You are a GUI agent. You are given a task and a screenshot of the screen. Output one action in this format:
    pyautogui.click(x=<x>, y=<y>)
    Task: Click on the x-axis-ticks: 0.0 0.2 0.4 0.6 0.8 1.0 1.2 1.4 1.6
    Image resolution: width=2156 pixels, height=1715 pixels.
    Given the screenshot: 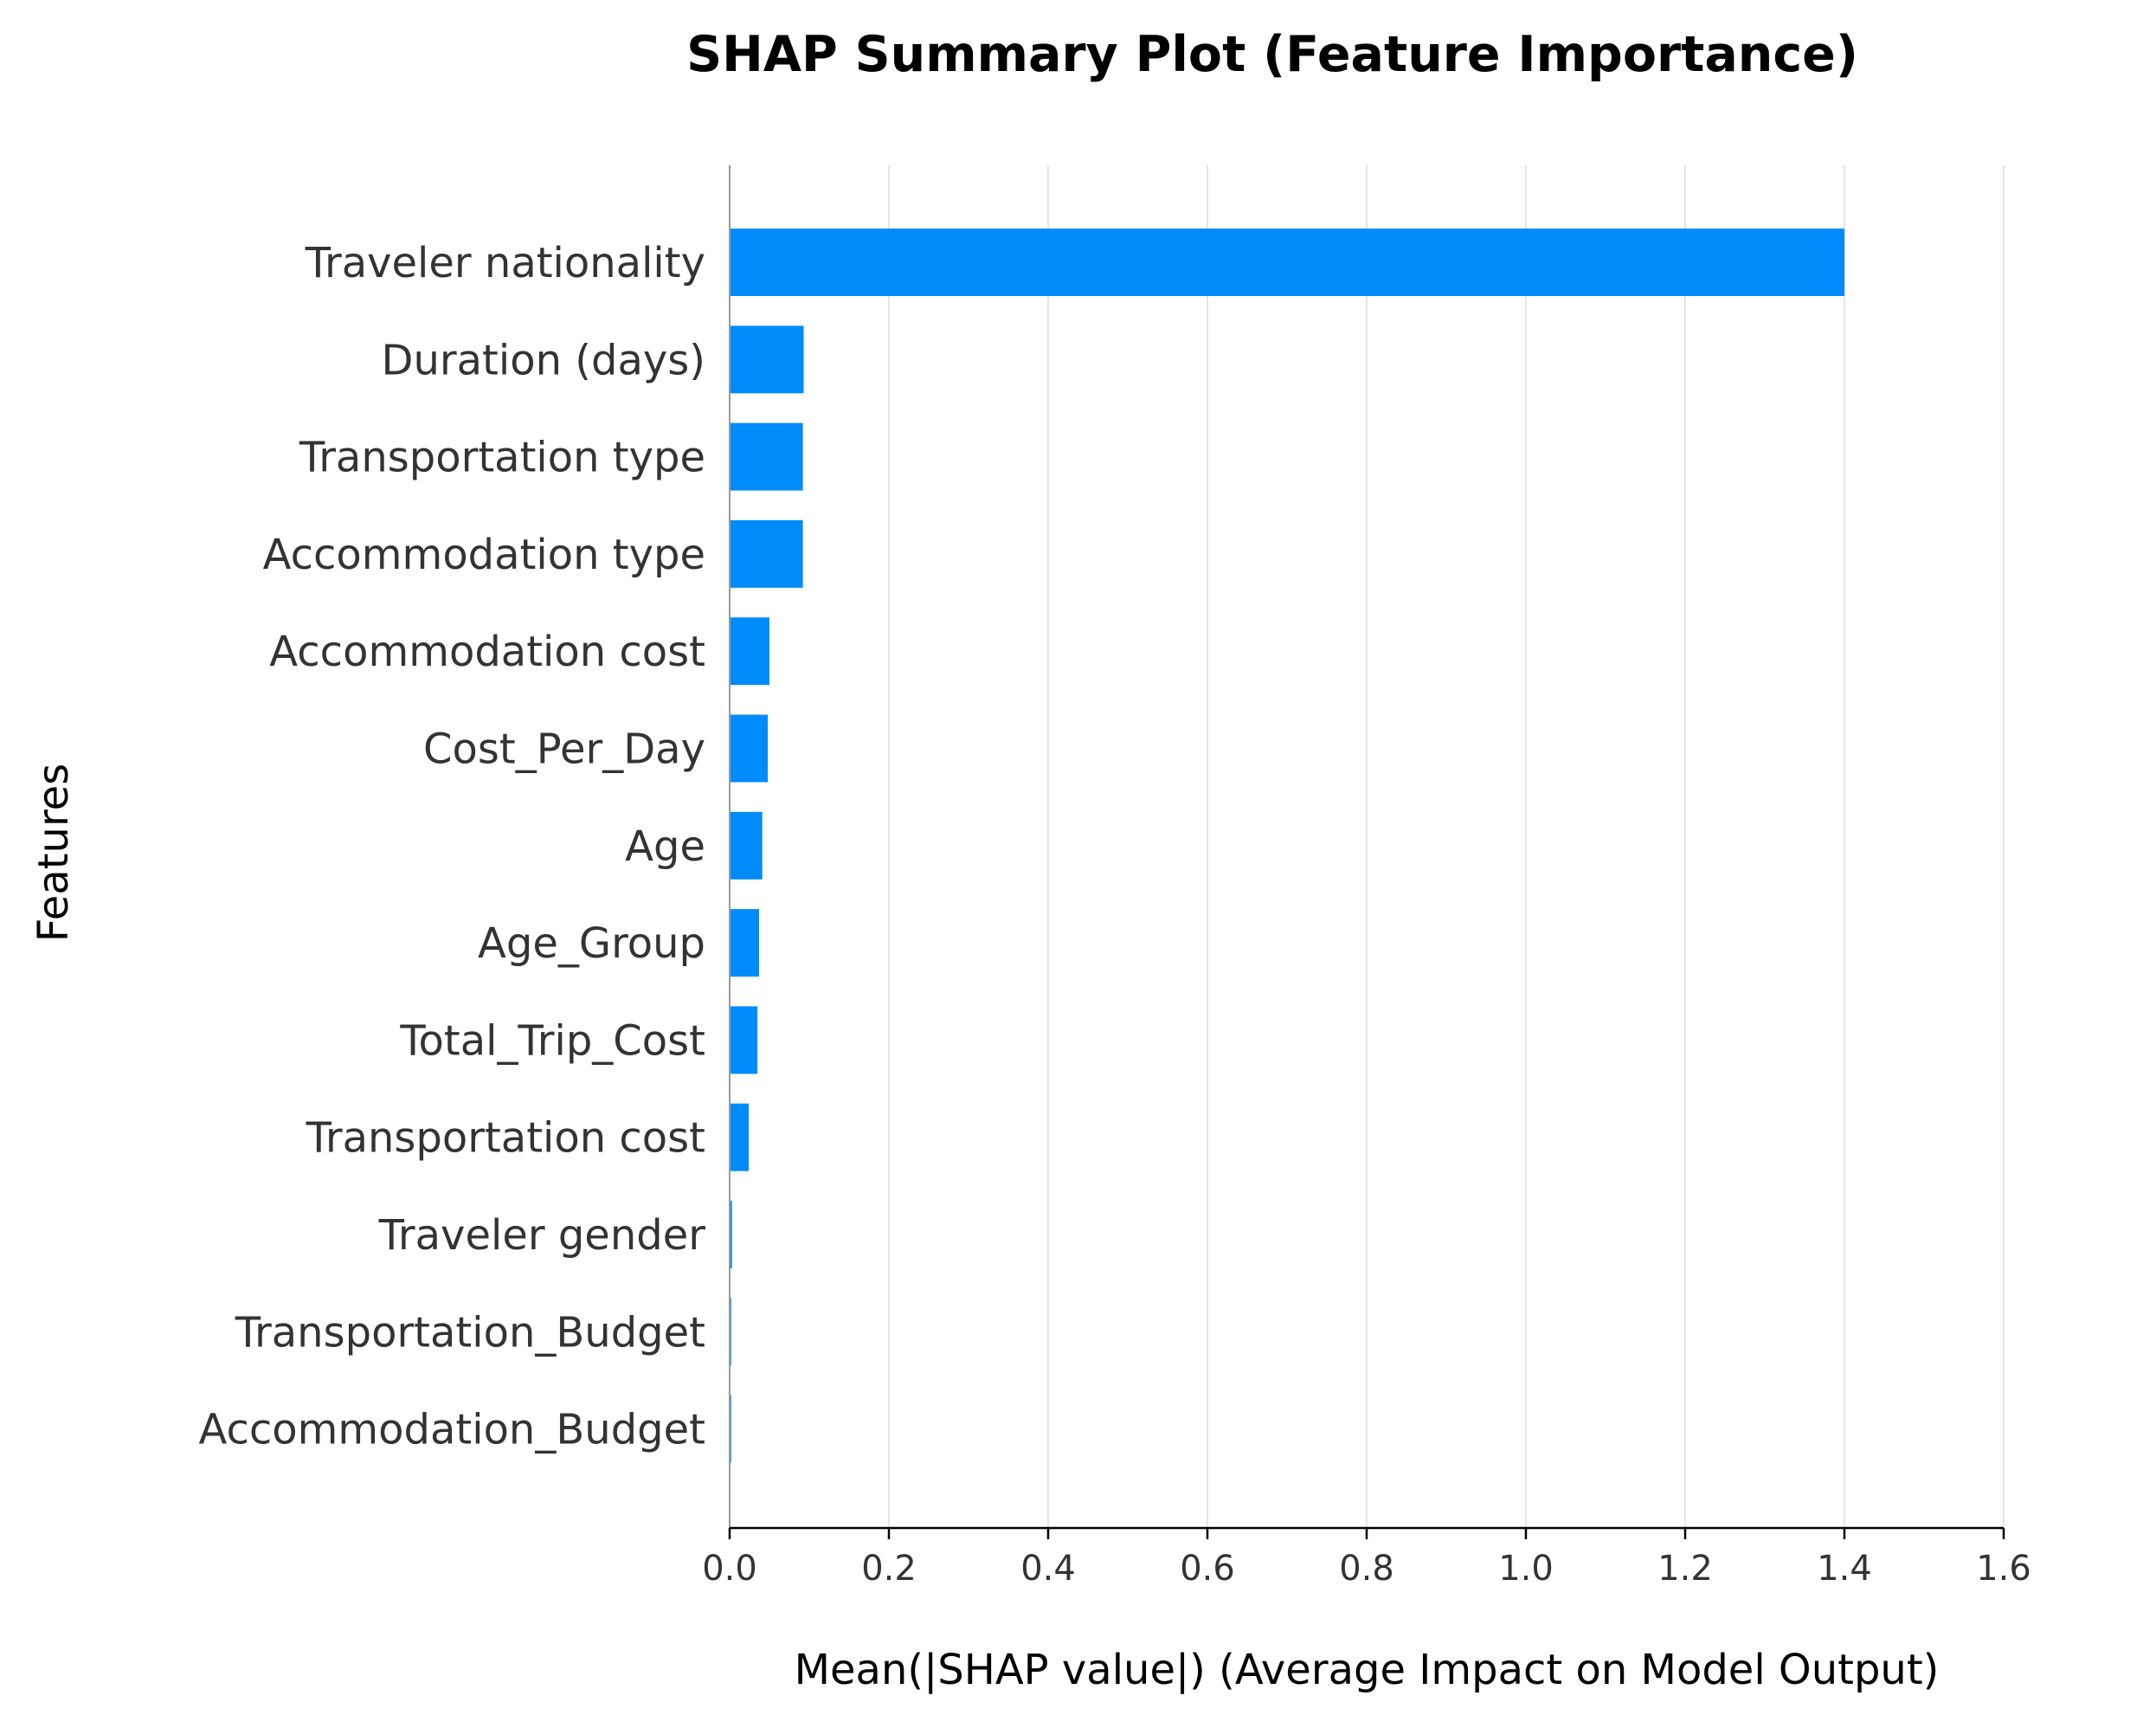 What is the action you would take?
    pyautogui.click(x=1366, y=1558)
    